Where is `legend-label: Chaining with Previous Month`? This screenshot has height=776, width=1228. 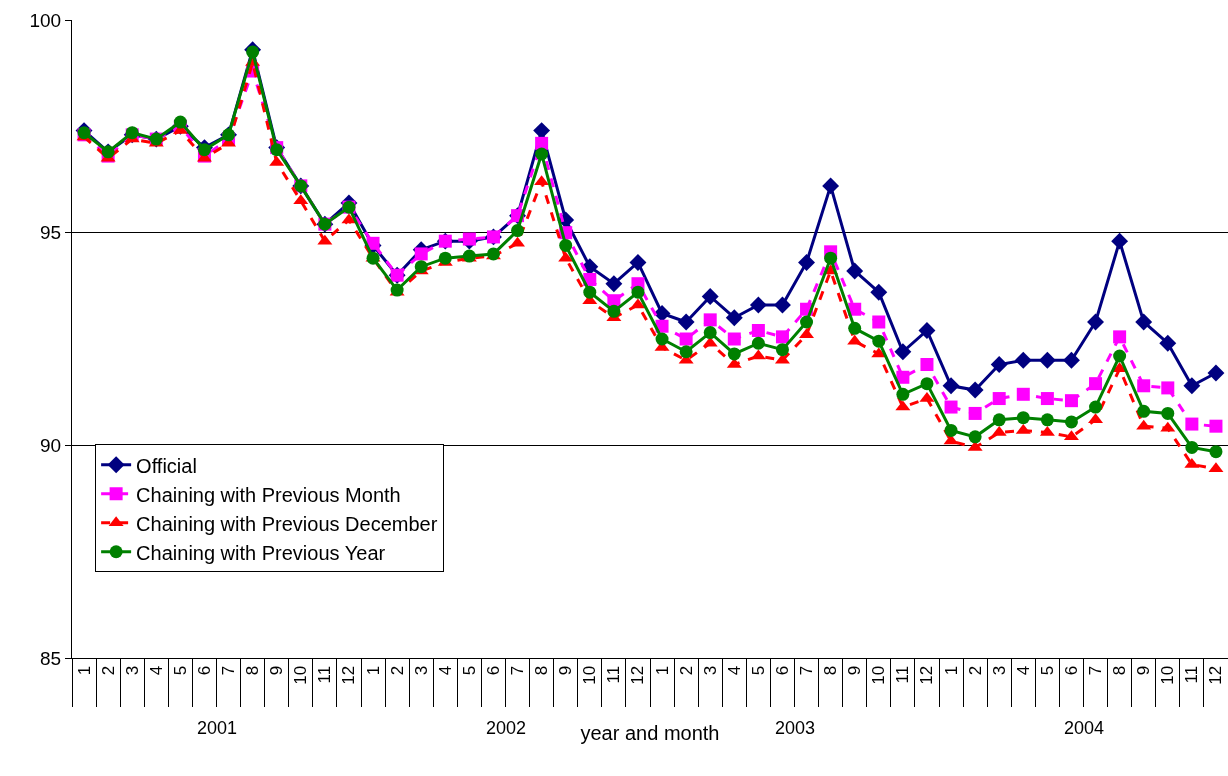
legend-label: Chaining with Previous Month is located at coordinates (268, 494).